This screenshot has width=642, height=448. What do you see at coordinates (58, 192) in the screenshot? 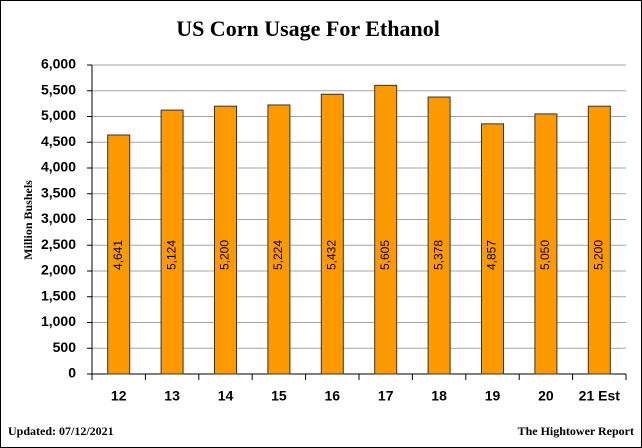
I see `y-tick-label: 3,500` at bounding box center [58, 192].